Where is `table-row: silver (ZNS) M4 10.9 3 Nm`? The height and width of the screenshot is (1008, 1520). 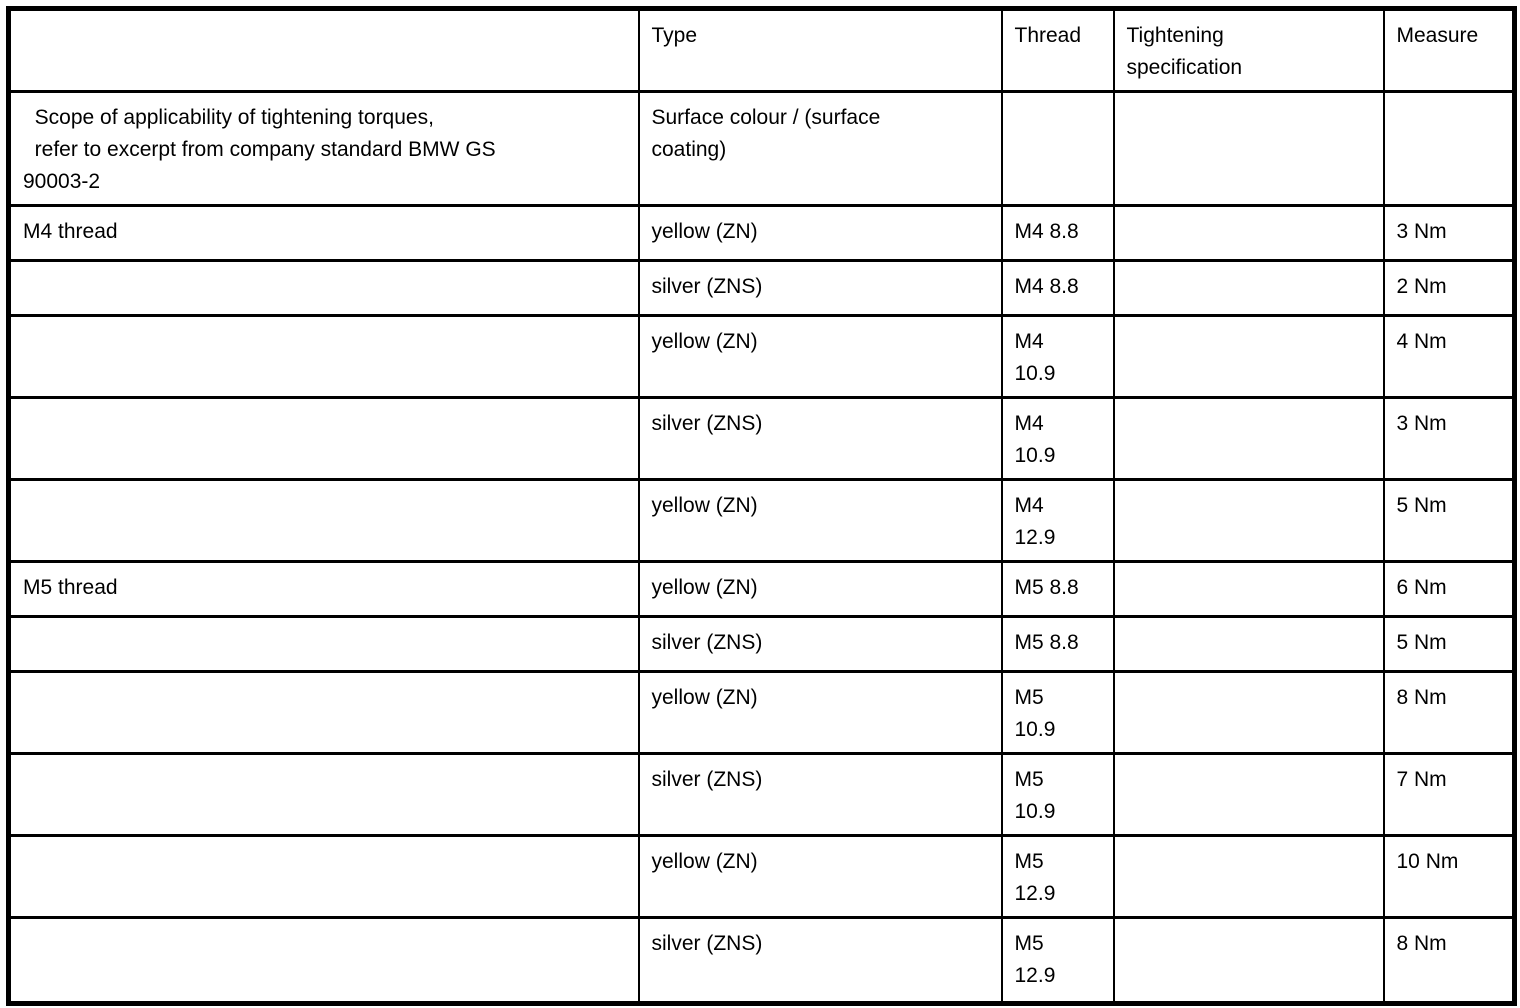
table-row: silver (ZNS) M4 10.9 3 Nm is located at coordinates (761, 438).